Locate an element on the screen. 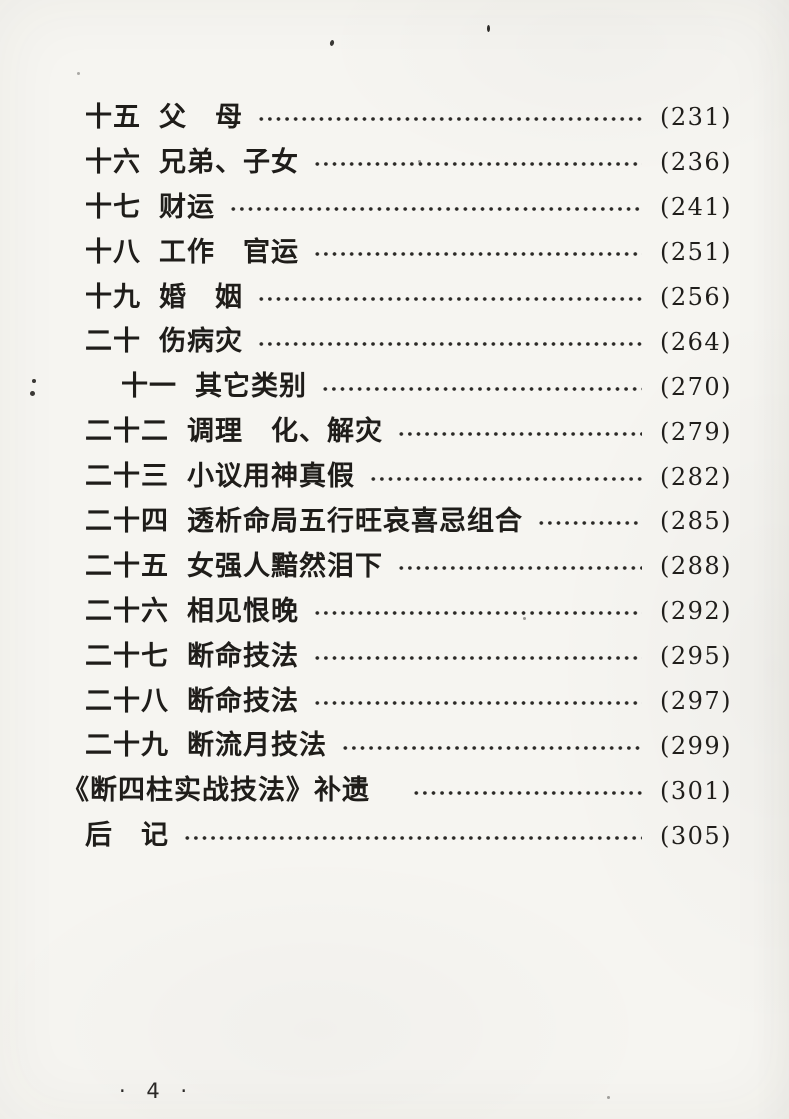 This screenshot has height=1119, width=789. toc-row: 二十二 调理 化、解灾 (279) is located at coordinates (408, 431).